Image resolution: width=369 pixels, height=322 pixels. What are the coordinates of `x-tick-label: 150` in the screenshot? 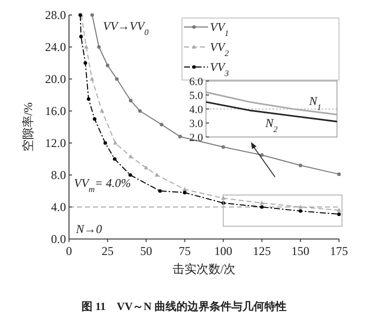 It's located at (300, 251).